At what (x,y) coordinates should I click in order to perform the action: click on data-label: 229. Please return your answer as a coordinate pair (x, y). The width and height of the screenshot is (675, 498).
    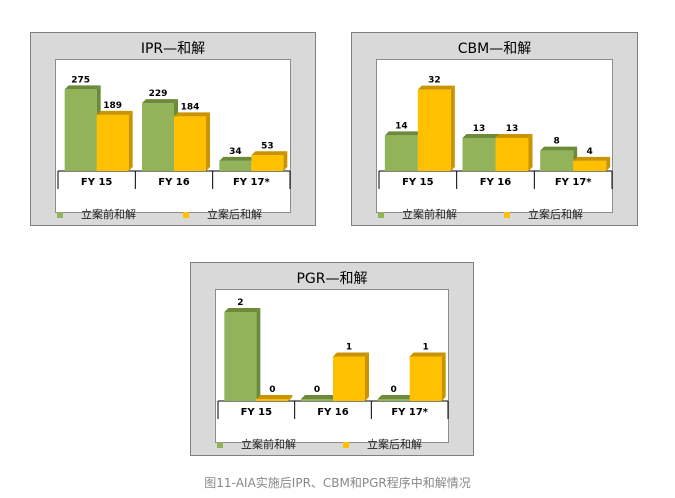
    Looking at the image, I should click on (158, 94).